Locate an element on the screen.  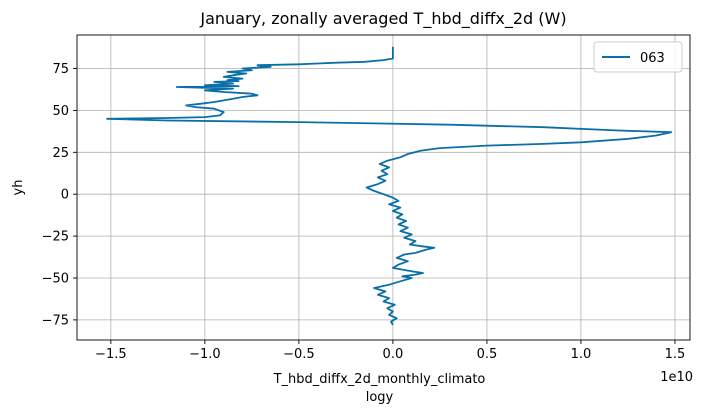
y-tick-label: 75 is located at coordinates (60, 69).